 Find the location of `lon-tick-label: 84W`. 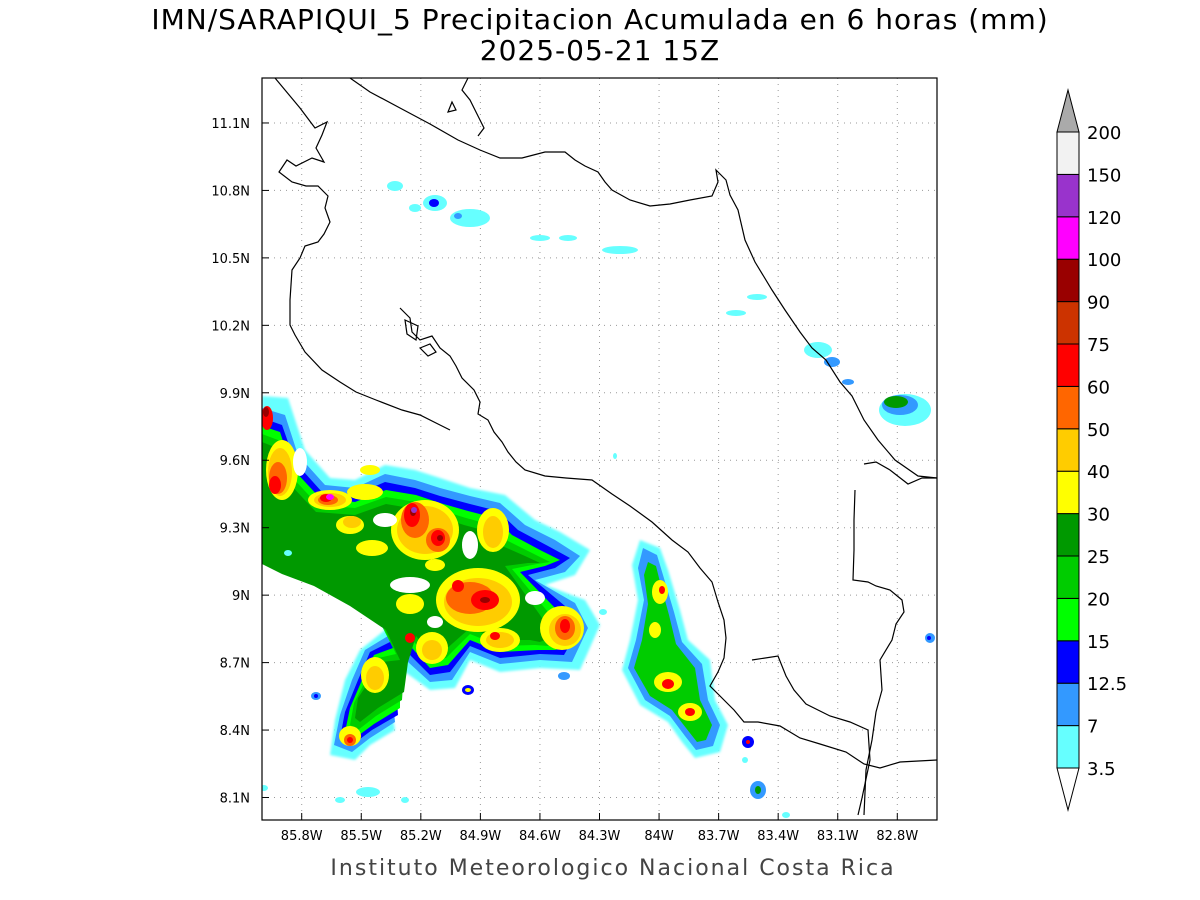

lon-tick-label: 84W is located at coordinates (659, 836).